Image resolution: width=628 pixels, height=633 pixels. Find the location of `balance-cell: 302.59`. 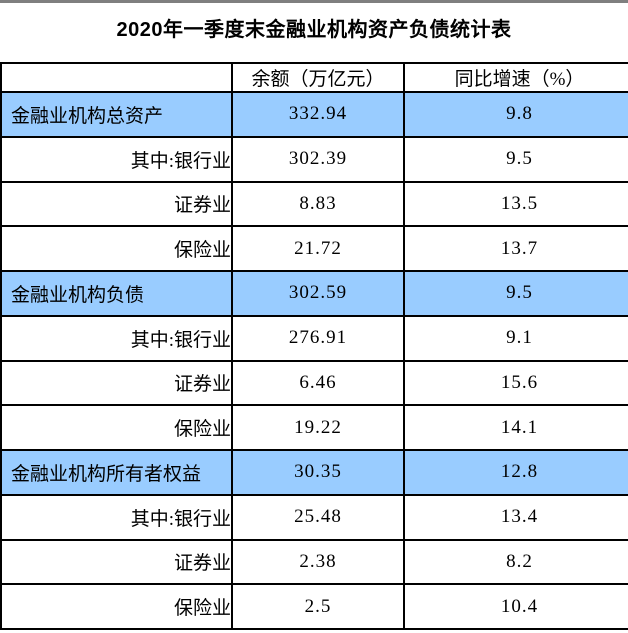

balance-cell: 302.59 is located at coordinates (318, 293).